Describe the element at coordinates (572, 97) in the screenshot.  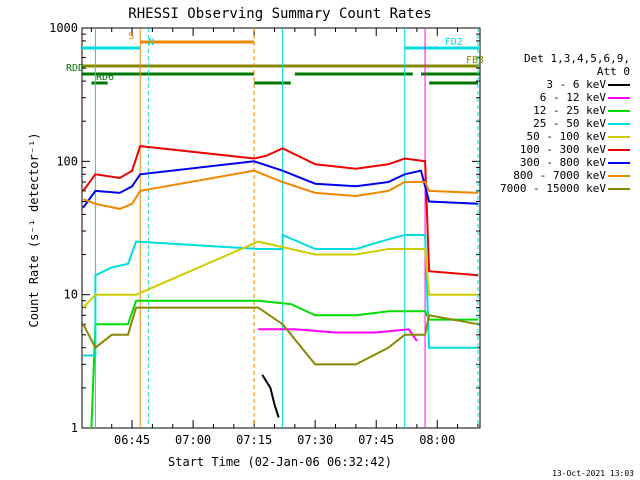
I see `legend-entry-label: 6 - 12 keV` at that location.